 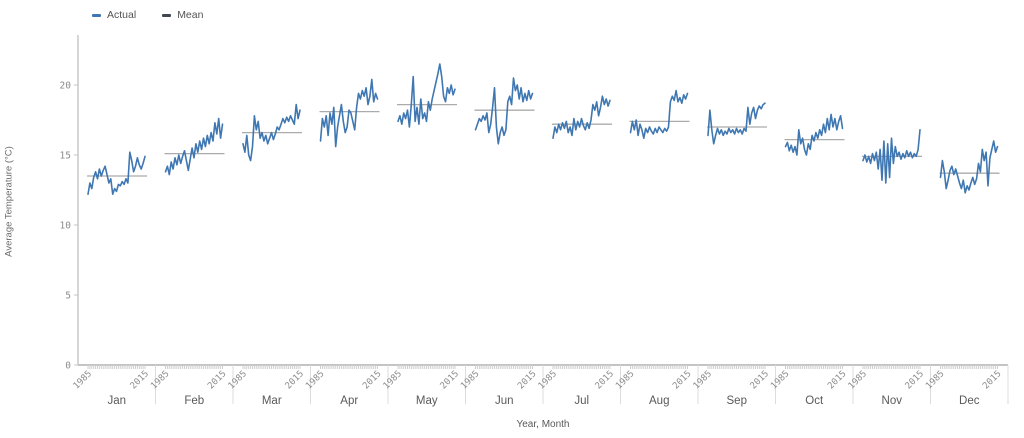 I want to click on y-axis-title: Average Temperature (°C), so click(x=9, y=201).